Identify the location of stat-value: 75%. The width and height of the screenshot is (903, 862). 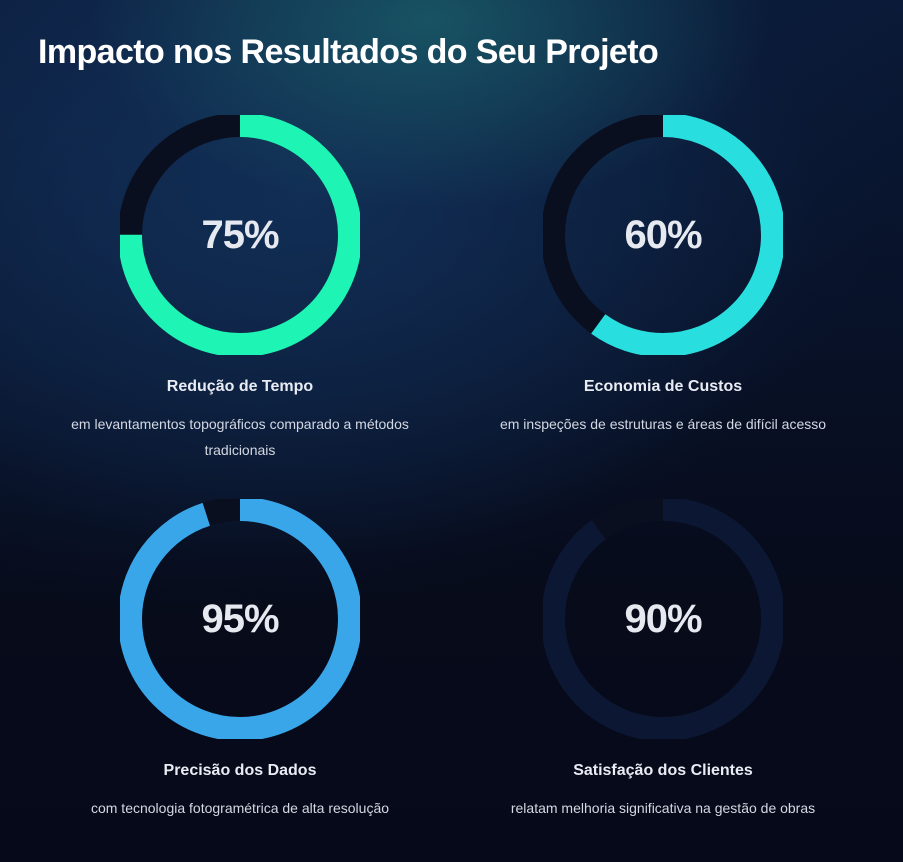
(240, 235).